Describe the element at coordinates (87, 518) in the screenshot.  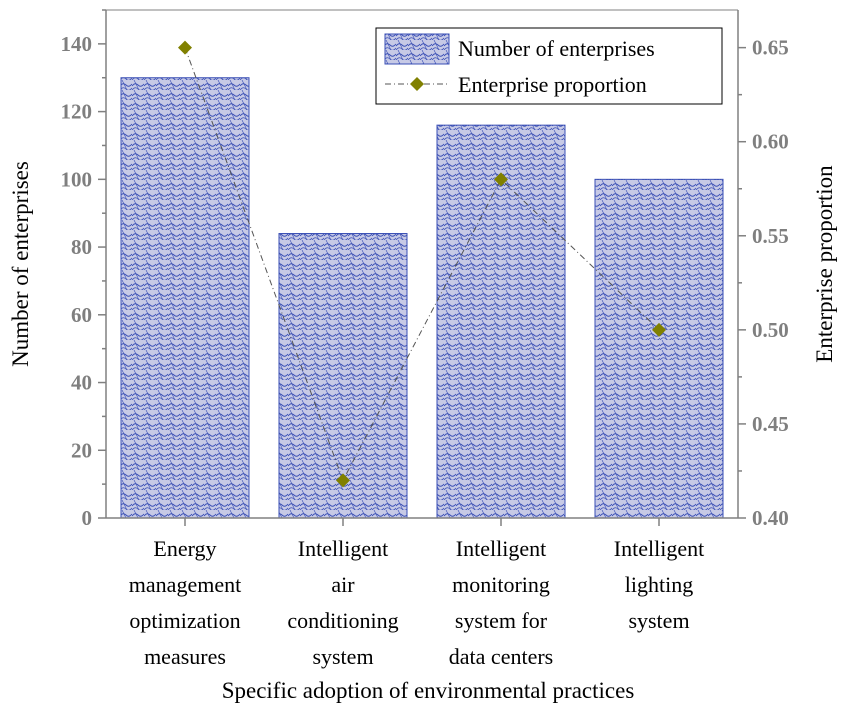
I see `left-tick-label: 0` at that location.